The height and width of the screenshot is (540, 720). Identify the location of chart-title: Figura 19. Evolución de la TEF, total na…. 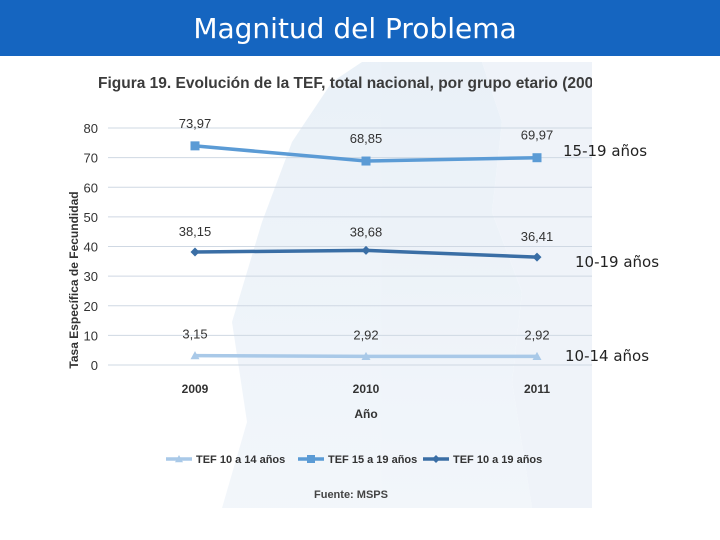
(345, 83).